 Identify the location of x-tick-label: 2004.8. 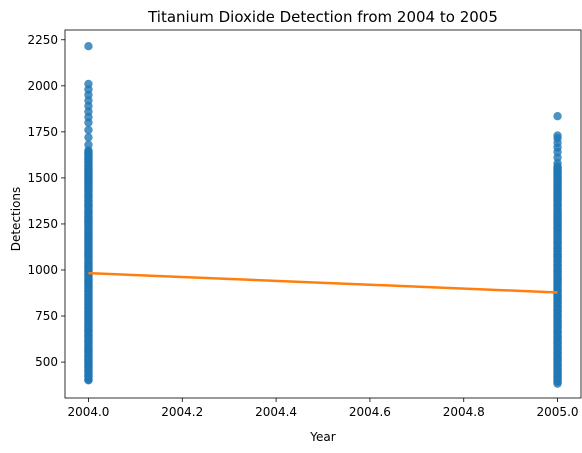
(464, 412).